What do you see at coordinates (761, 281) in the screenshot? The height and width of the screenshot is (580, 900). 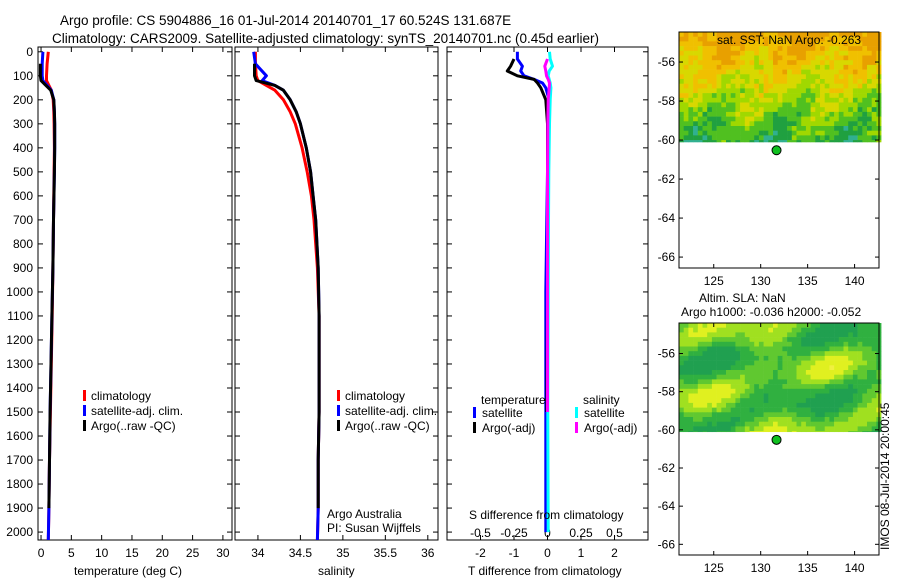 I see `x-tick-label: 130` at bounding box center [761, 281].